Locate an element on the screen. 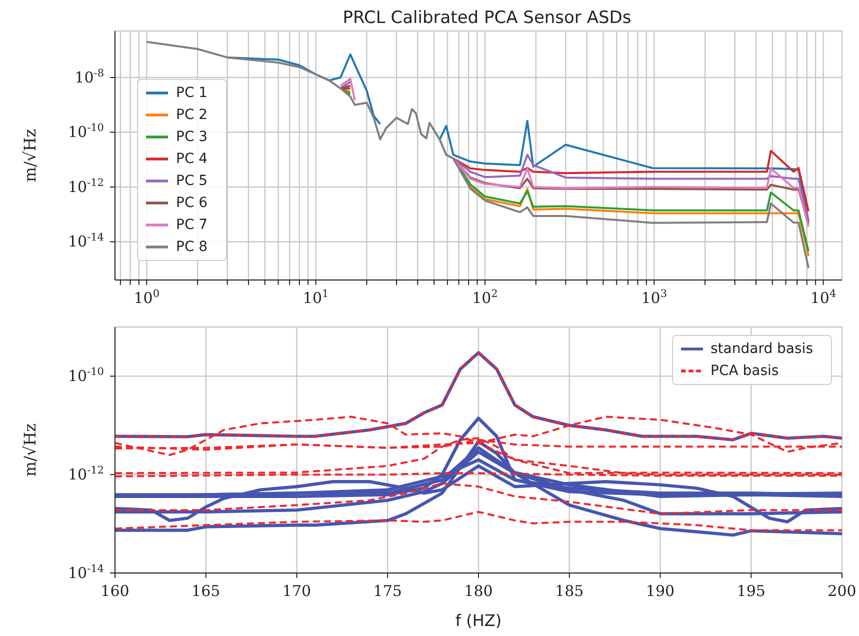 The width and height of the screenshot is (859, 636). x-tick-label: 200 is located at coordinates (842, 591).